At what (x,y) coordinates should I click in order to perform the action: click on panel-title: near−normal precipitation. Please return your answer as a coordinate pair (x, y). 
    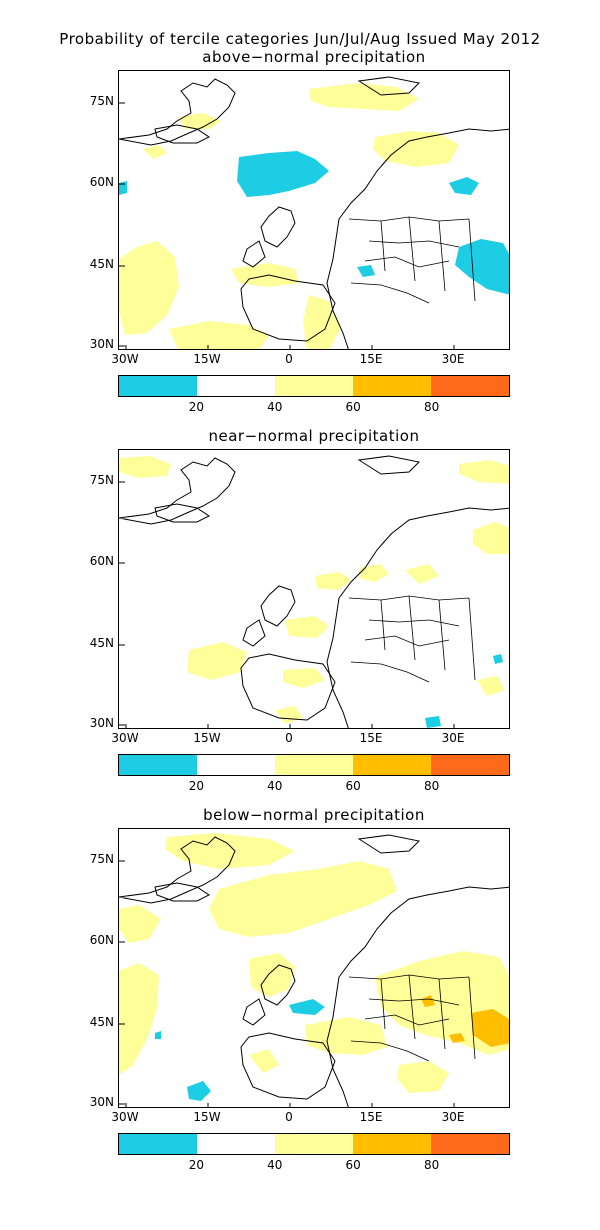
    Looking at the image, I should click on (314, 436).